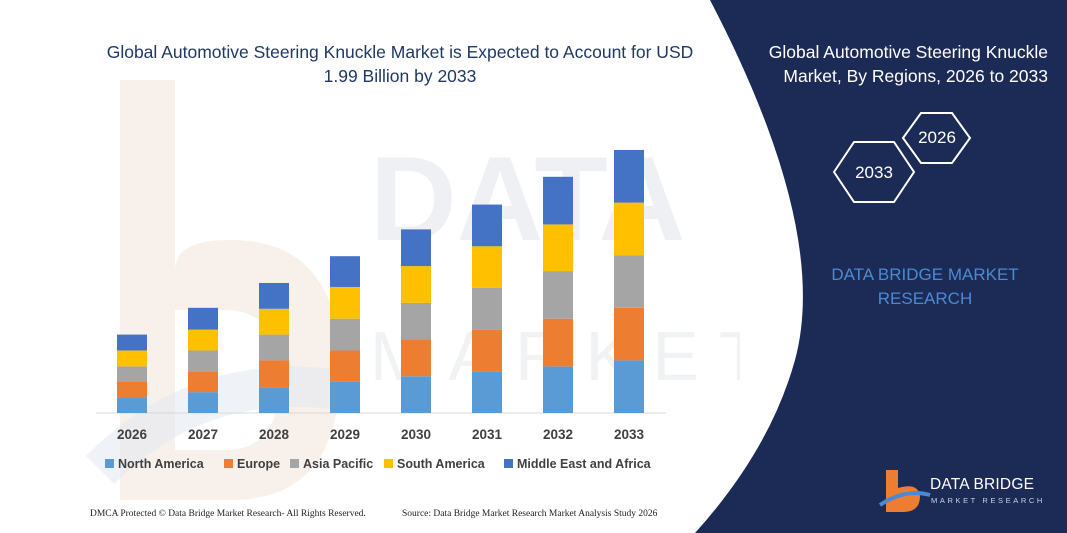 The width and height of the screenshot is (1067, 533). What do you see at coordinates (161, 464) in the screenshot?
I see `legend-label: North America` at bounding box center [161, 464].